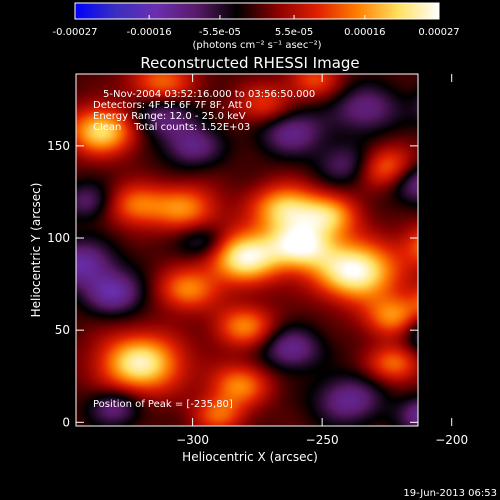 This screenshot has width=500, height=500. What do you see at coordinates (58, 238) in the screenshot?
I see `y-tick-label: 100` at bounding box center [58, 238].